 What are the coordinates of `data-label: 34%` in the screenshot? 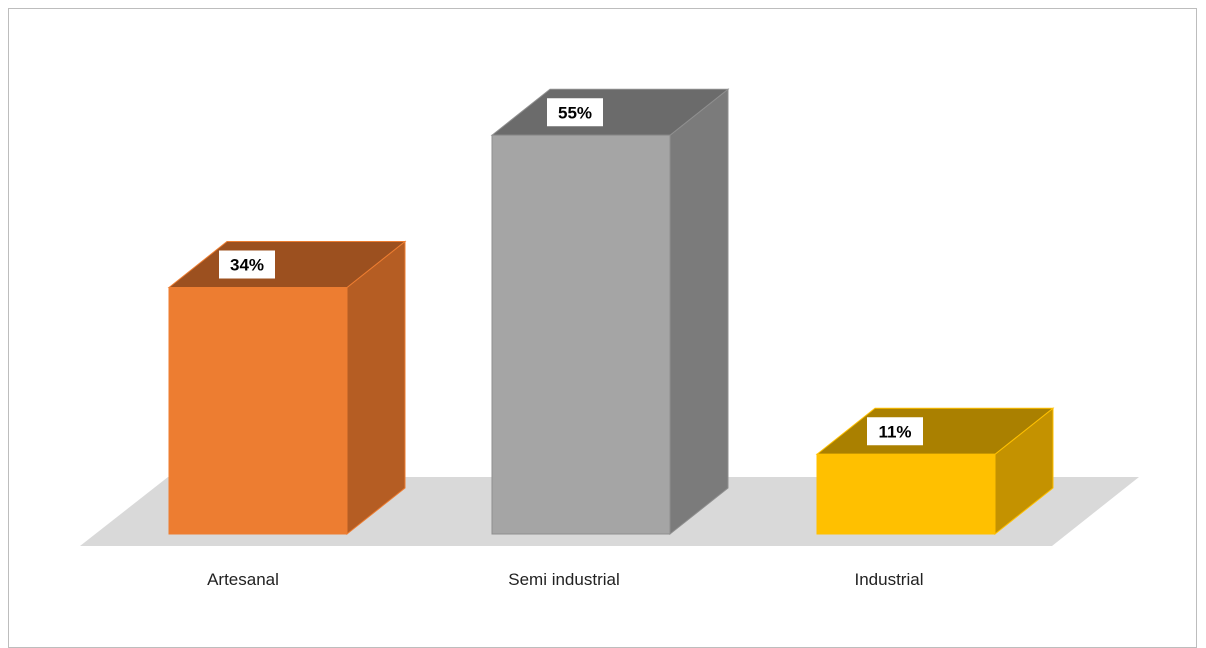 It's located at (247, 265).